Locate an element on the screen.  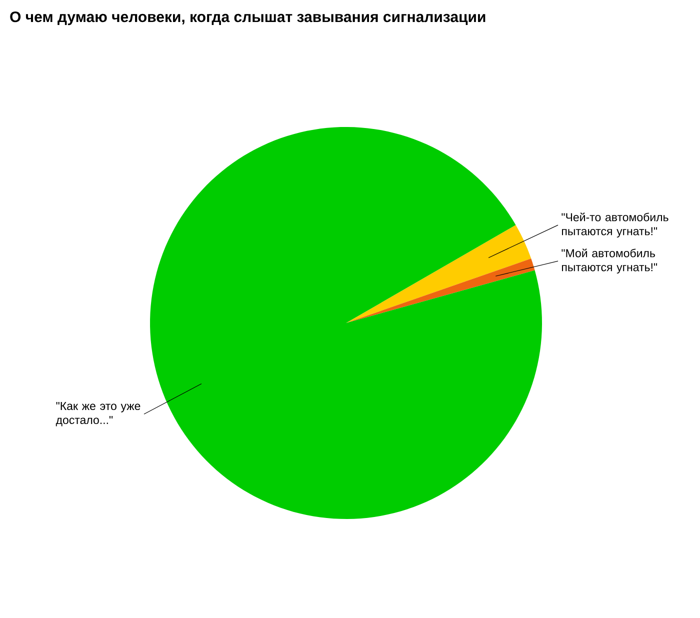
slice-label: "Как же это уже достало..." is located at coordinates (98, 414).